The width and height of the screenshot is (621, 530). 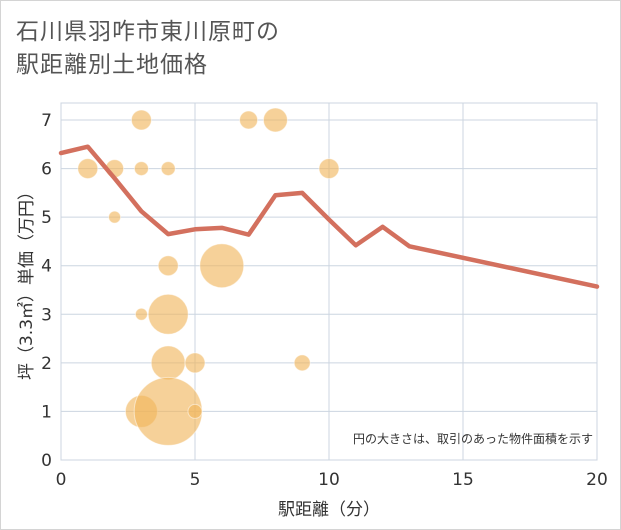 What do you see at coordinates (46, 364) in the screenshot?
I see `y-tick-label-2: 2` at bounding box center [46, 364].